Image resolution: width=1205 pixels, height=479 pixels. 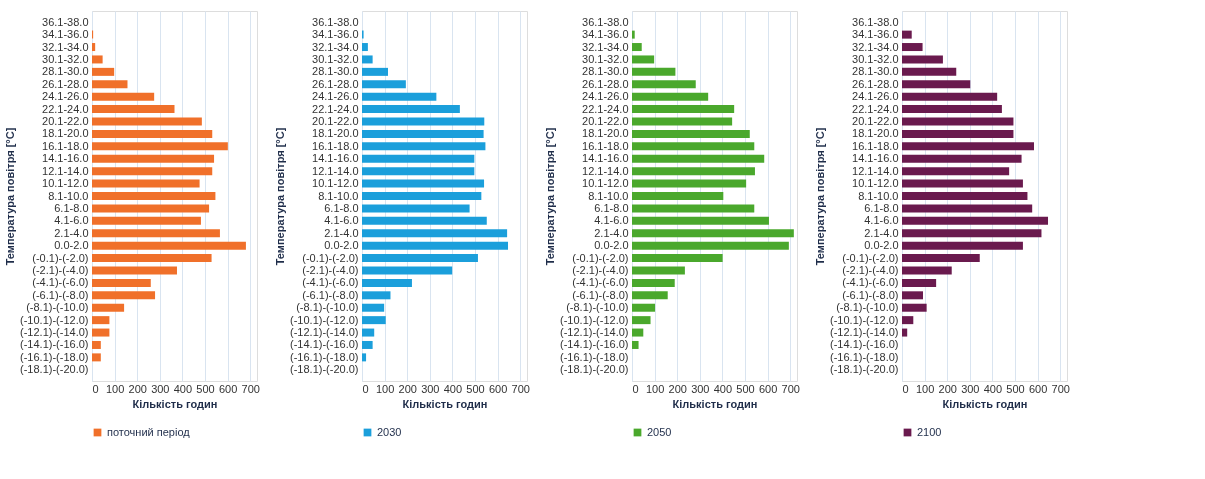 What do you see at coordinates (330, 257) in the screenshot?
I see `y-tick-label: (-0.1)-(-2.0)` at bounding box center [330, 257].